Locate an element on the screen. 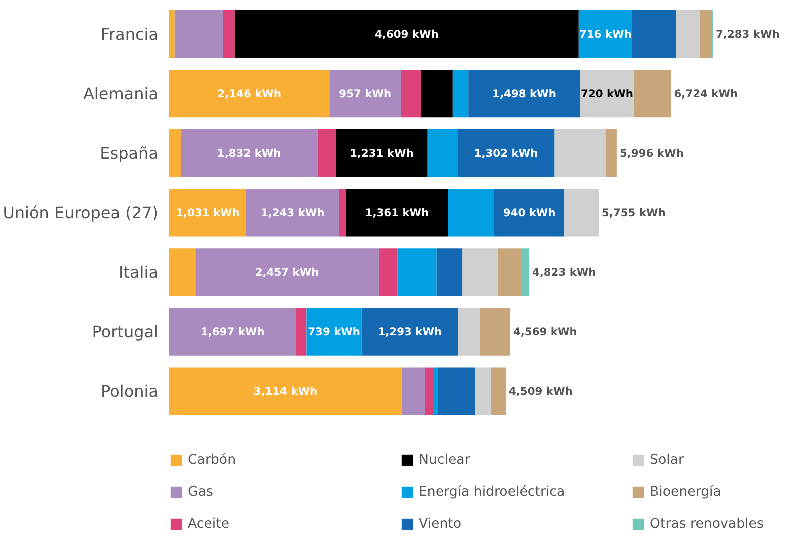 This screenshot has height=541, width=805. data-label: 2,457 kWh is located at coordinates (287, 272).